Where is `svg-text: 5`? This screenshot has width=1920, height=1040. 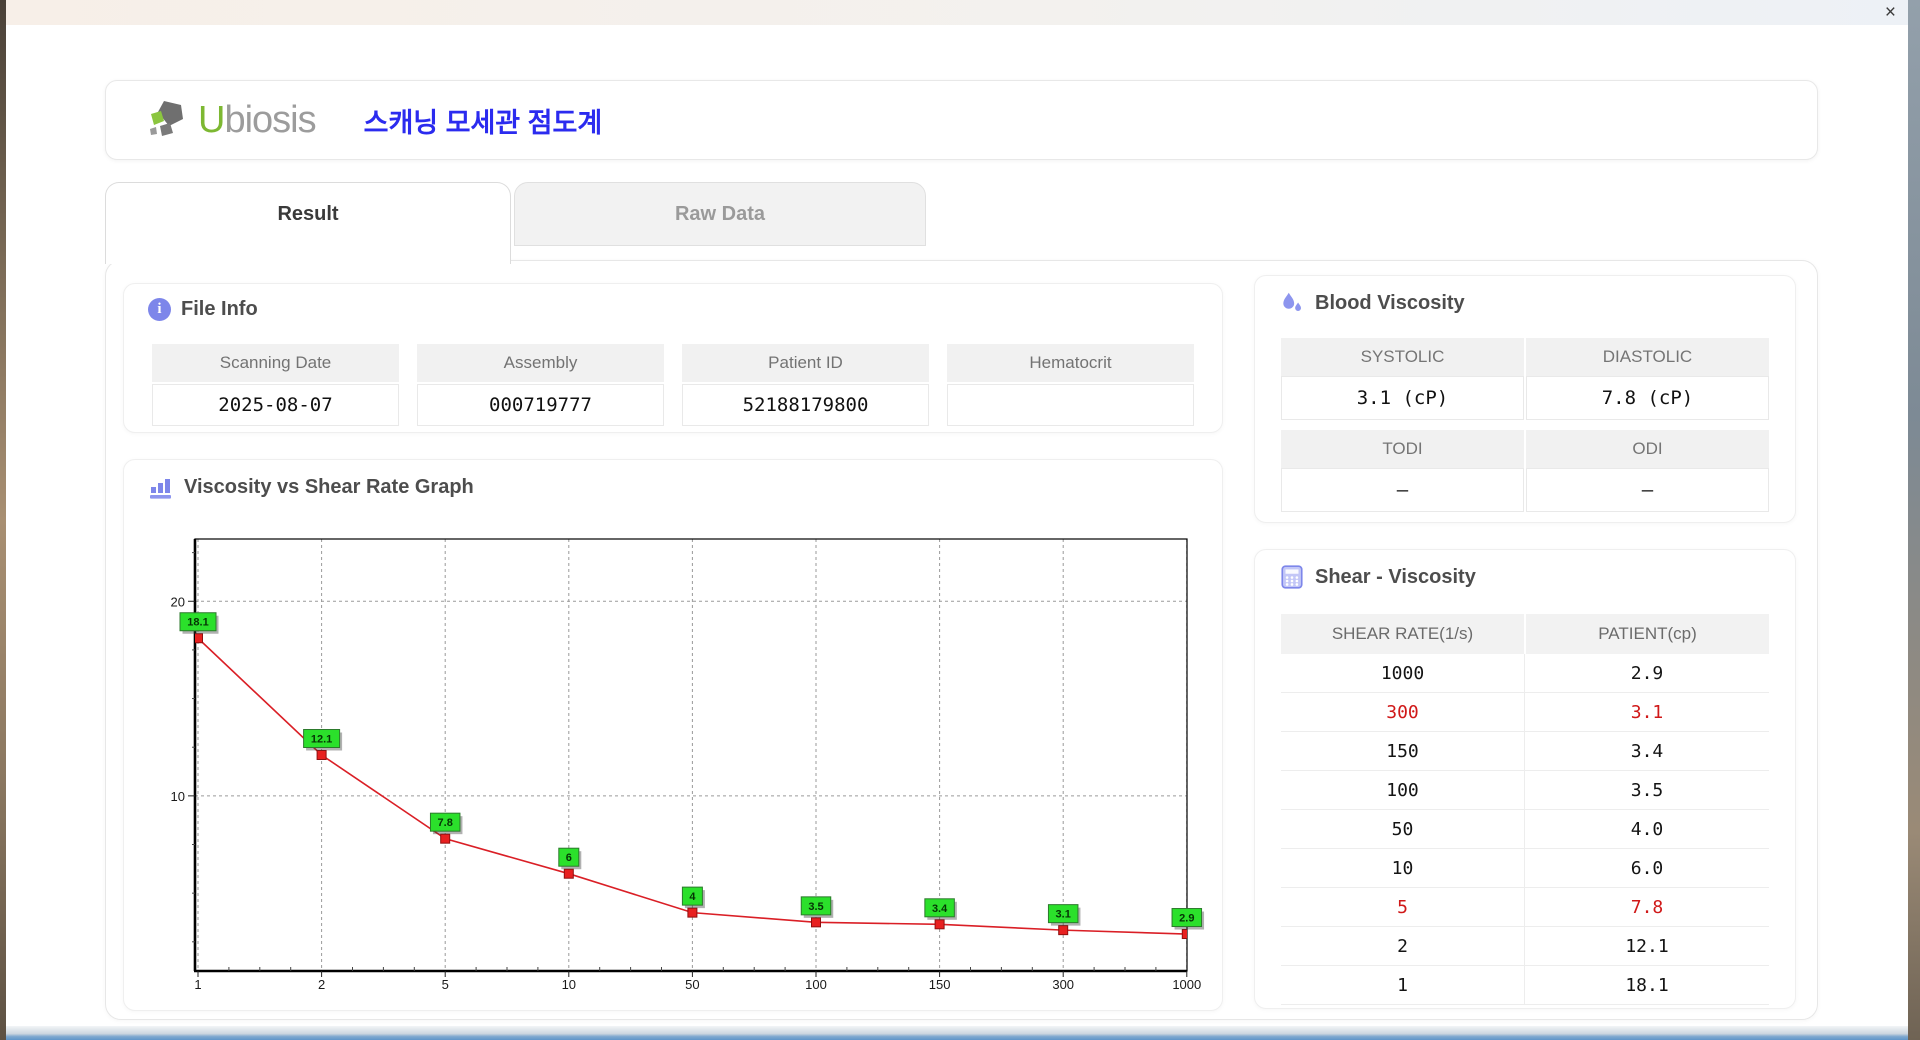
svg-text: 5 is located at coordinates (445, 984).